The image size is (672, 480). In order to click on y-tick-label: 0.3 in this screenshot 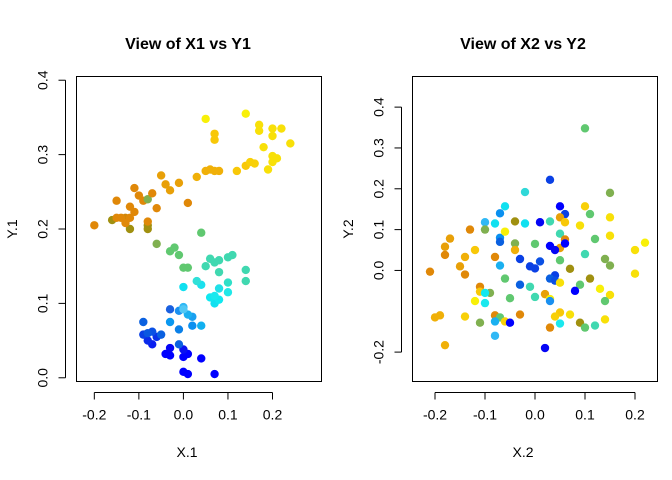, I will do `click(379, 148)`.